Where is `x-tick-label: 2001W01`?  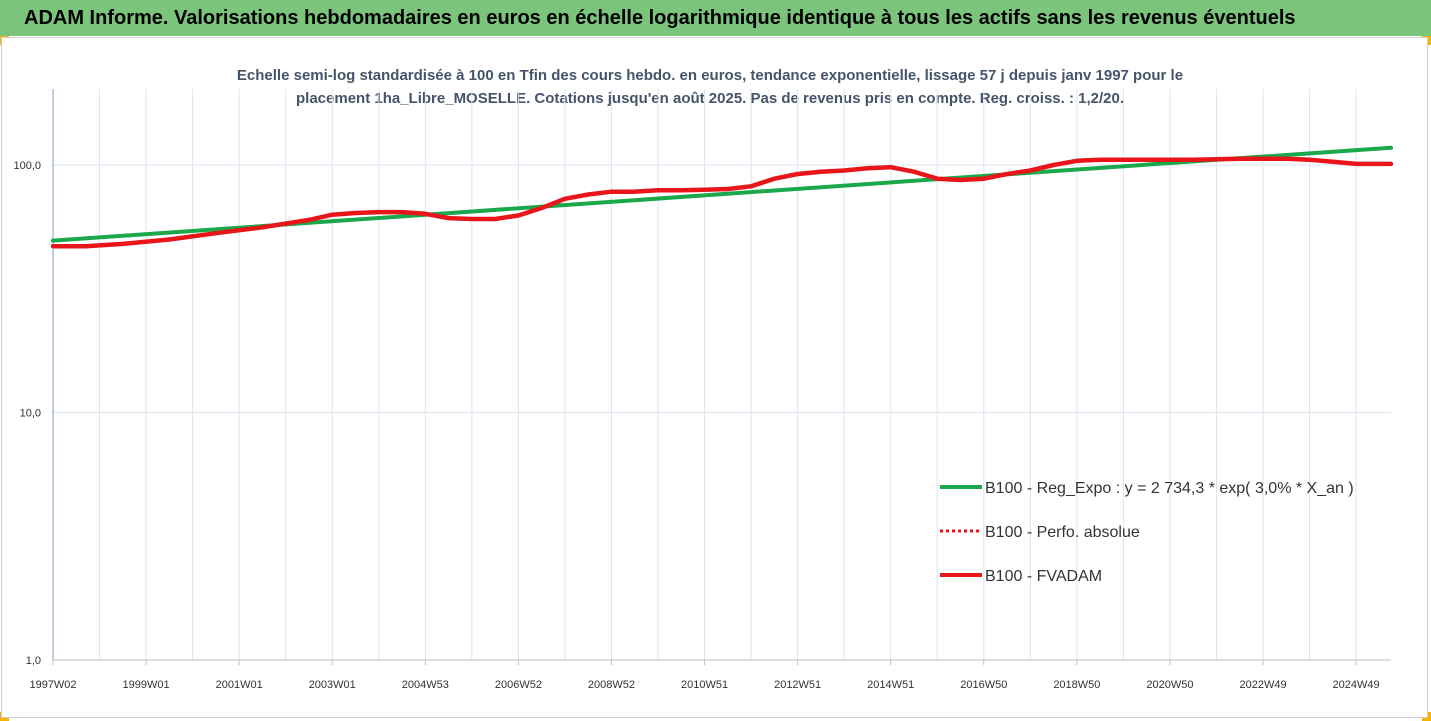 x-tick-label: 2001W01 is located at coordinates (239, 685).